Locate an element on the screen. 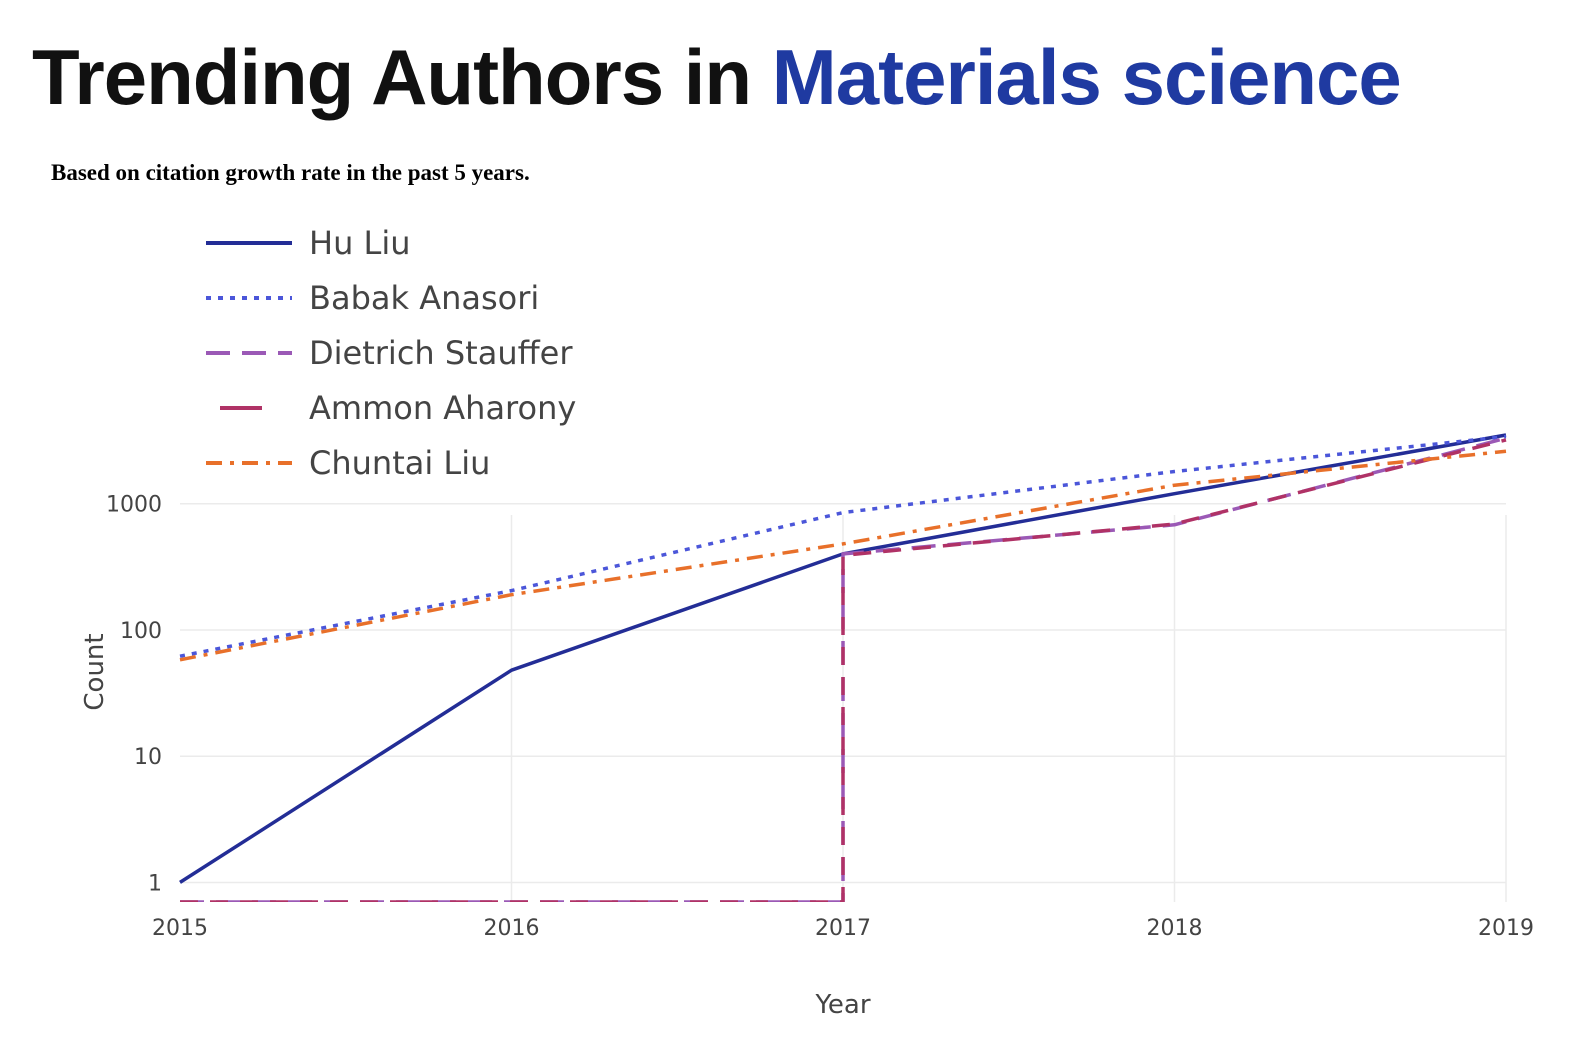 The image size is (1577, 1054). x-tick-label-2015: 2015 is located at coordinates (180, 928).